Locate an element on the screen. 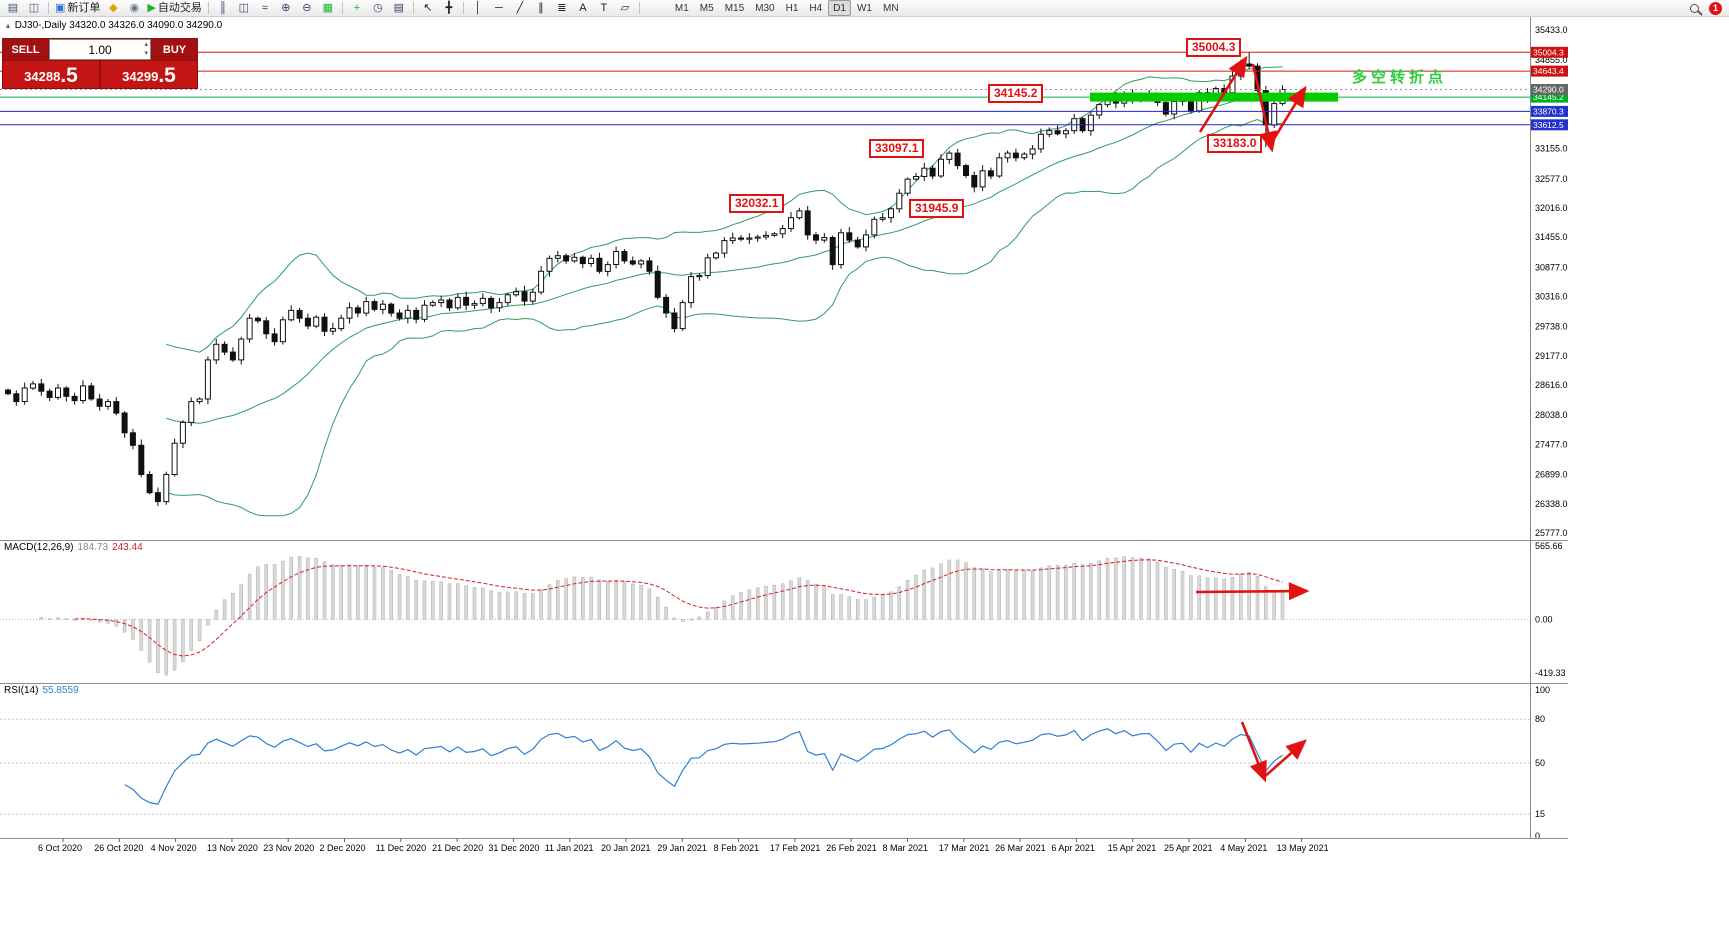 The height and width of the screenshot is (945, 1729). fibonacci-icon-glyph: ≣ is located at coordinates (562, 7).